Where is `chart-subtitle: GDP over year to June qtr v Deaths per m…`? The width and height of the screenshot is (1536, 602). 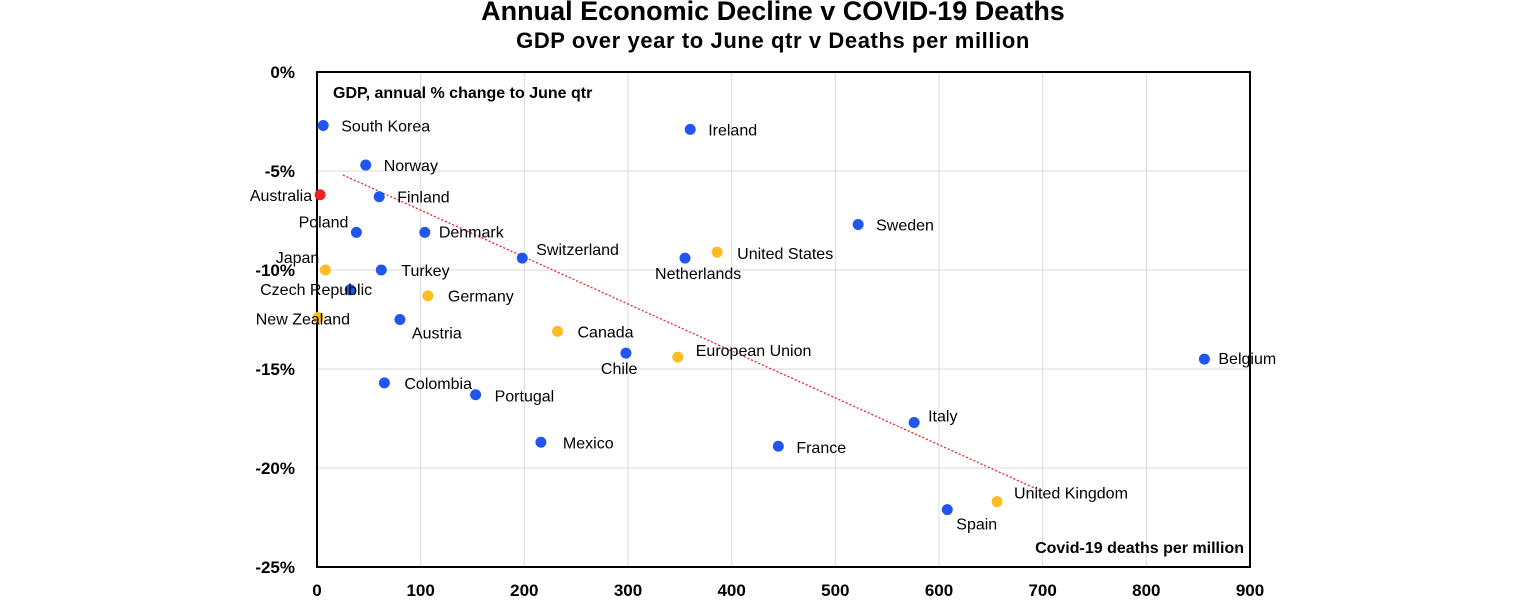
chart-subtitle: GDP over year to June qtr v Deaths per m… is located at coordinates (773, 40).